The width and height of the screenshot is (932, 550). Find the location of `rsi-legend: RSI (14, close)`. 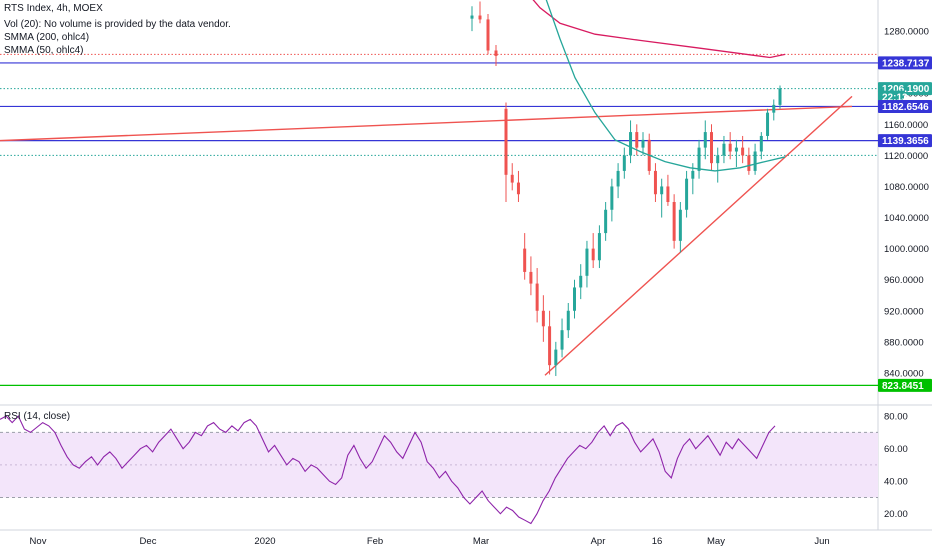

rsi-legend: RSI (14, close) is located at coordinates (37, 416).